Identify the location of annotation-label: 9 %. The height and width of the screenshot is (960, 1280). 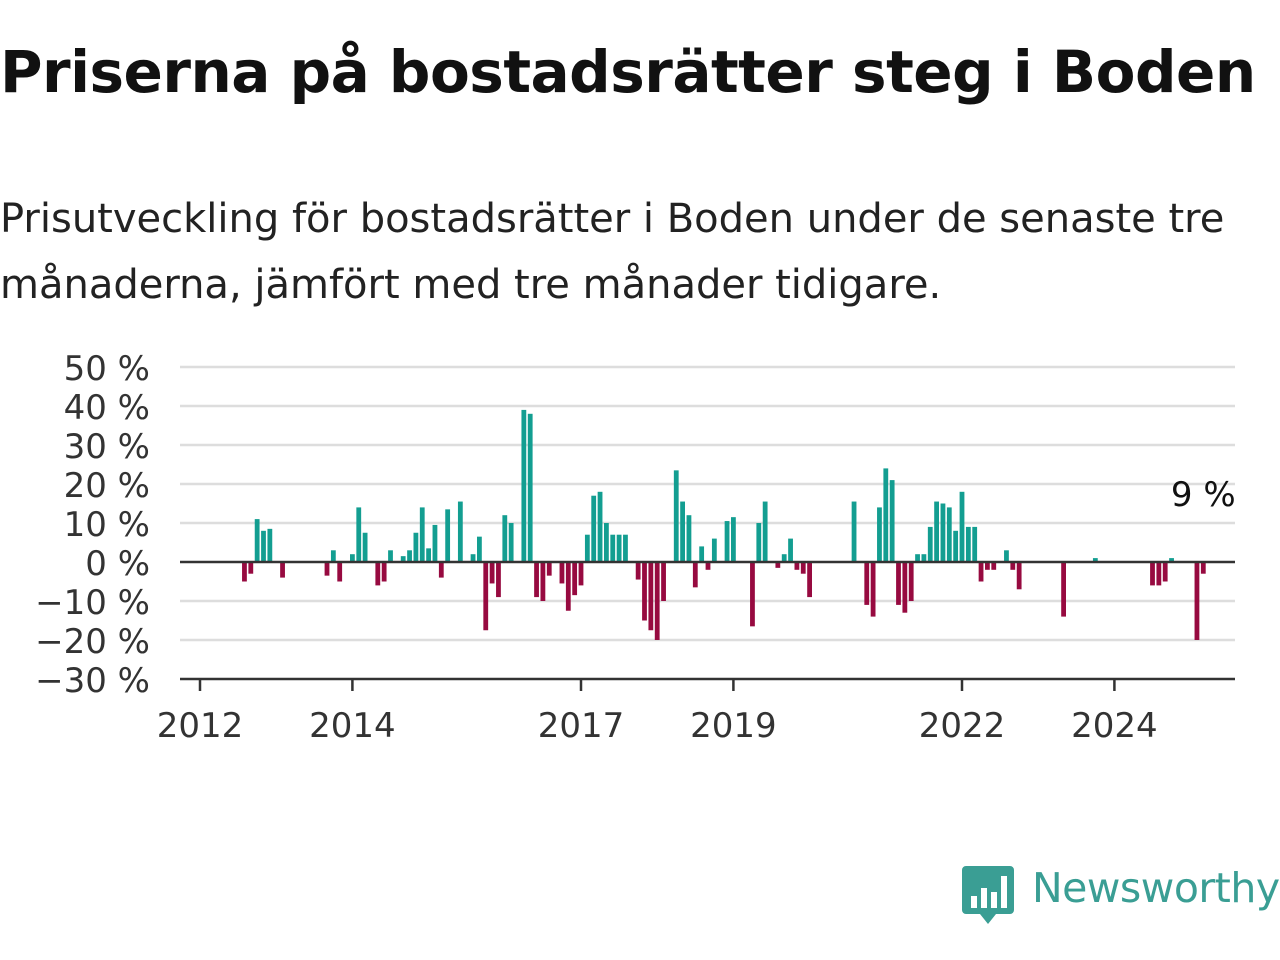
(1203, 495).